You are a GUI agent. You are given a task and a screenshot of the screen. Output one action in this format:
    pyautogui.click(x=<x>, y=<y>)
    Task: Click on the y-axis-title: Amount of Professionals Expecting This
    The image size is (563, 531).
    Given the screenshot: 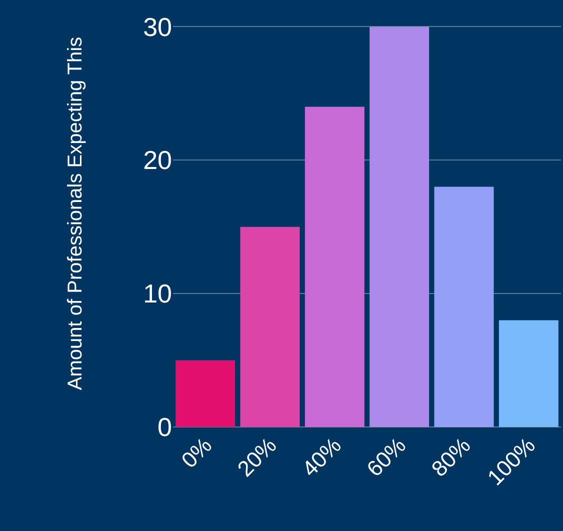 What is the action you would take?
    pyautogui.click(x=75, y=213)
    